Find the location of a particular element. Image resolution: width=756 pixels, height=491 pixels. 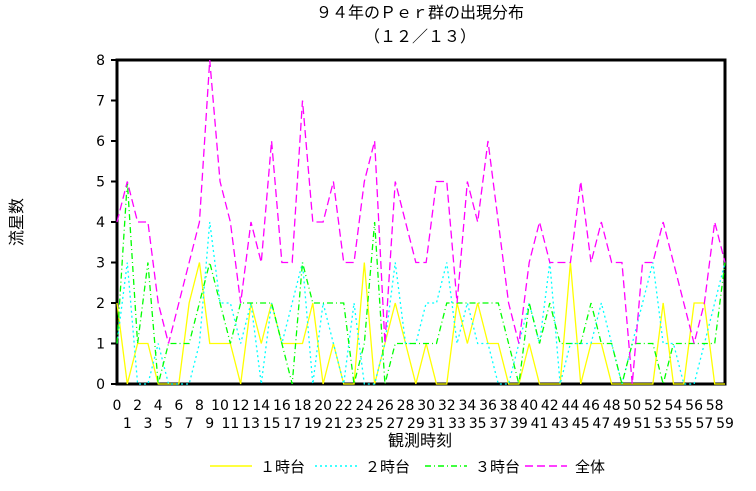

y-tick-label: 8 is located at coordinates (100, 61).